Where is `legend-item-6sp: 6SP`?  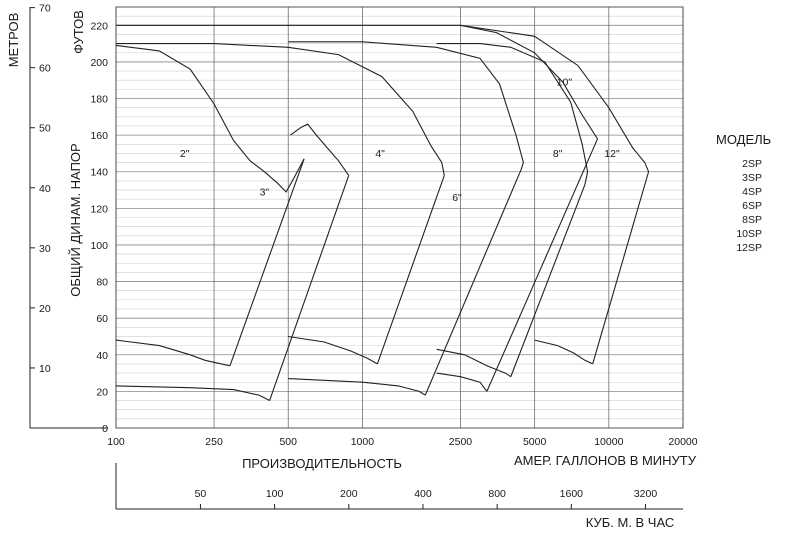
legend-item-6sp: 6SP is located at coordinates (752, 206).